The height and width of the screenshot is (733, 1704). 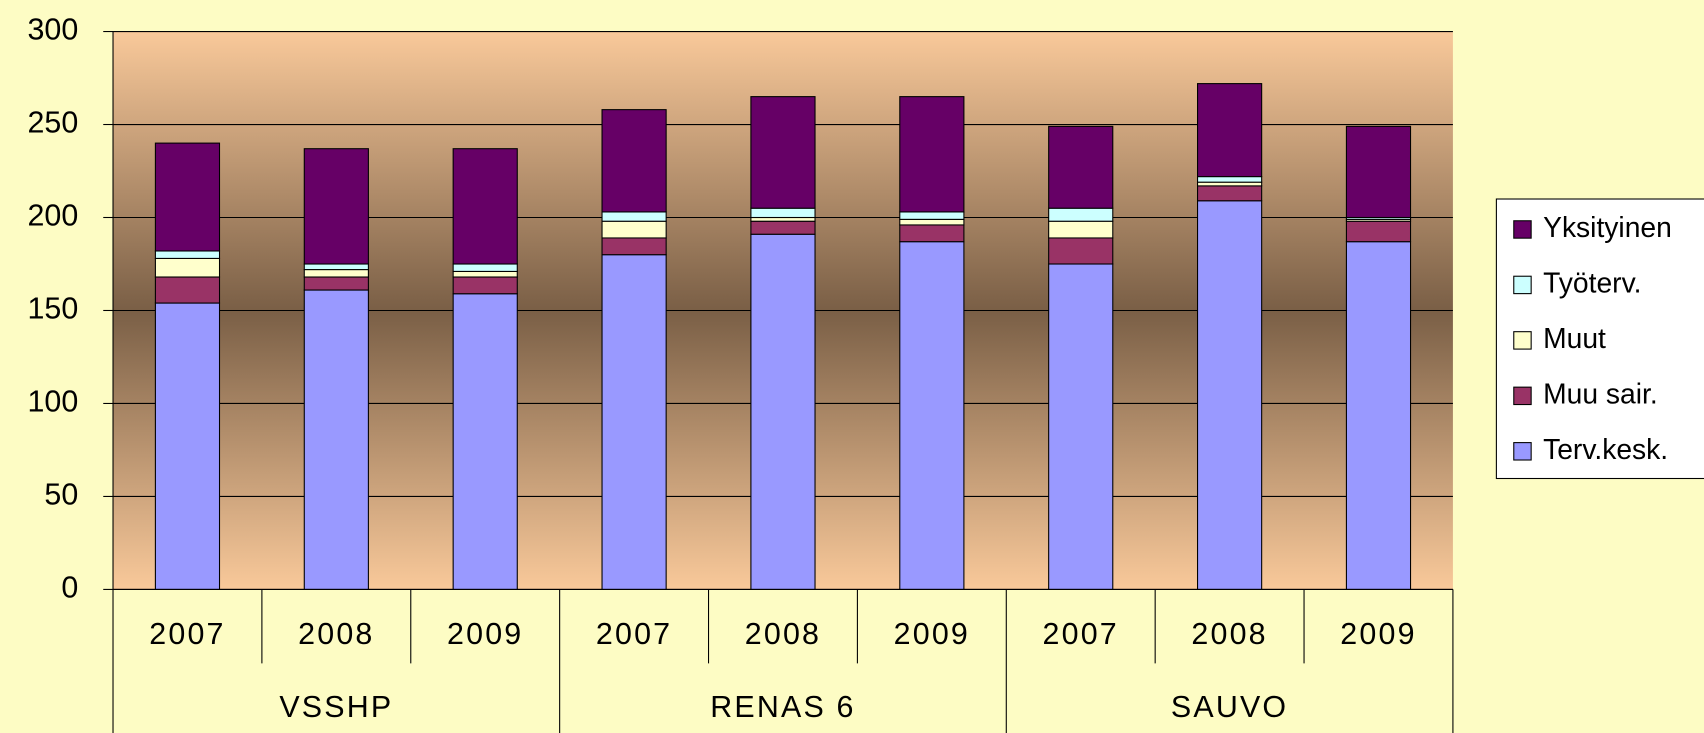 What do you see at coordinates (1229, 707) in the screenshot?
I see `group-label: SAUVO` at bounding box center [1229, 707].